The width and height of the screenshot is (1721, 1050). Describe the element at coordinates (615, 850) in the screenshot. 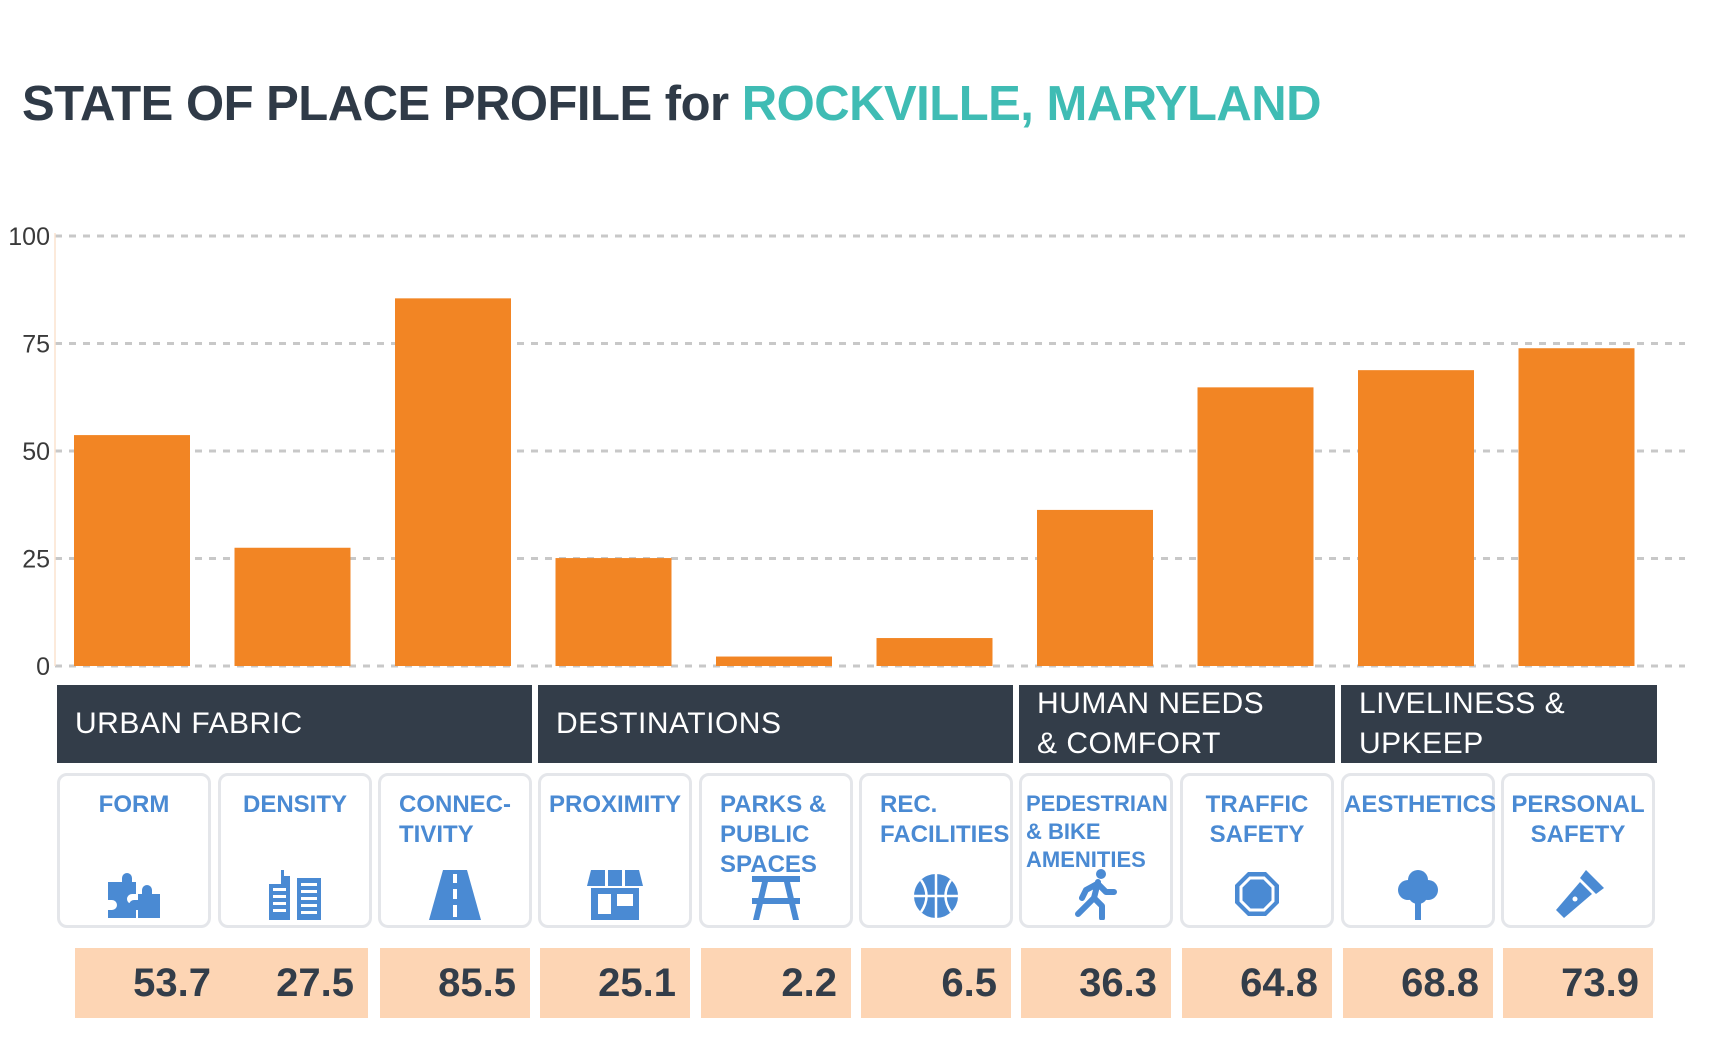

I see `card-proximity: PROXIMITY` at that location.